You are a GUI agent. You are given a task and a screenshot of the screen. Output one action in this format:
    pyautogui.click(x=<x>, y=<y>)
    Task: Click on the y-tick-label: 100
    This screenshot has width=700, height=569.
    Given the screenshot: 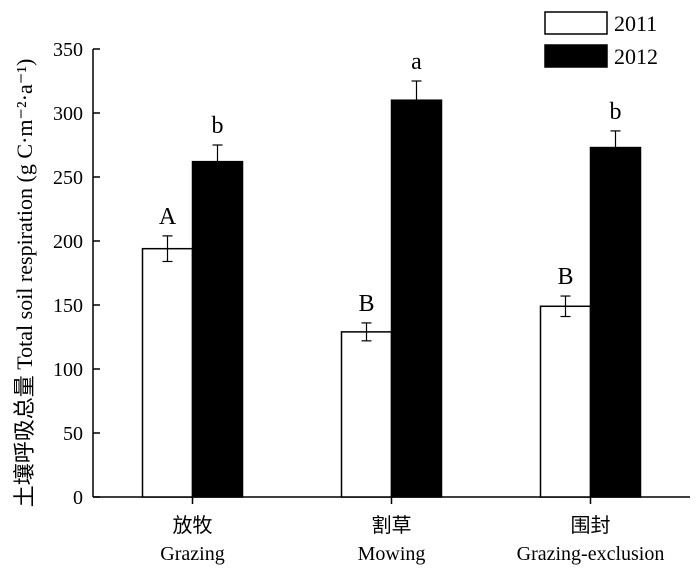 What is the action you would take?
    pyautogui.click(x=68, y=370)
    